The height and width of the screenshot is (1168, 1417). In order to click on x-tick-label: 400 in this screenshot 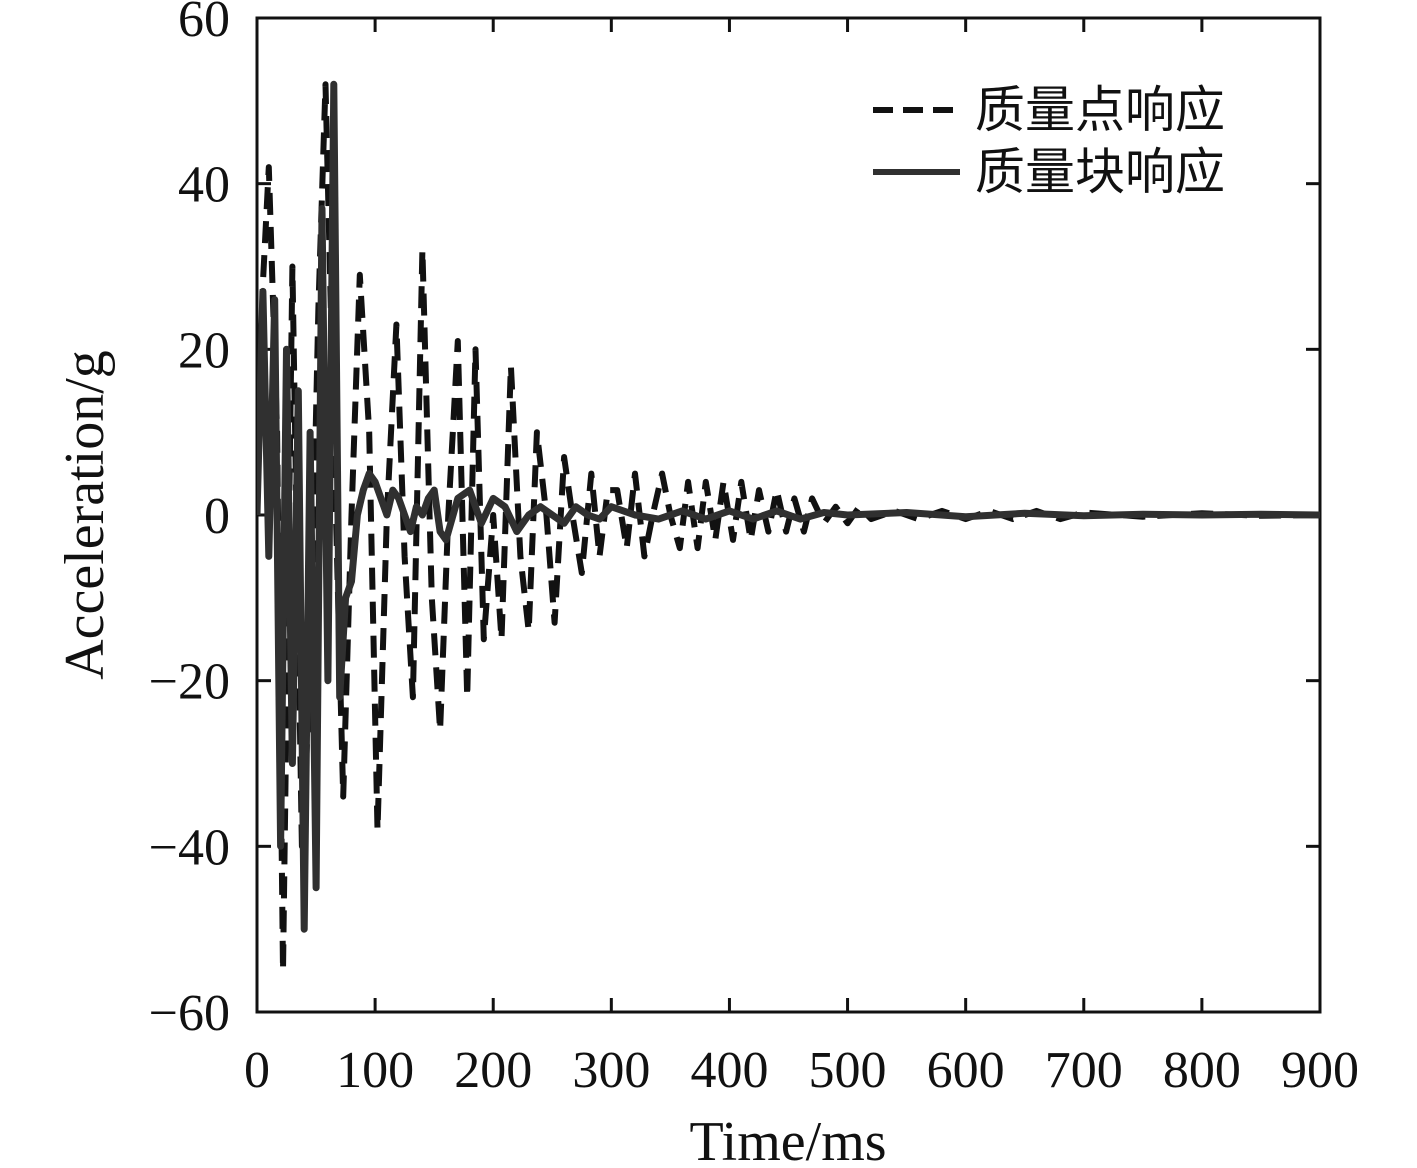, I will do `click(729, 1070)`.